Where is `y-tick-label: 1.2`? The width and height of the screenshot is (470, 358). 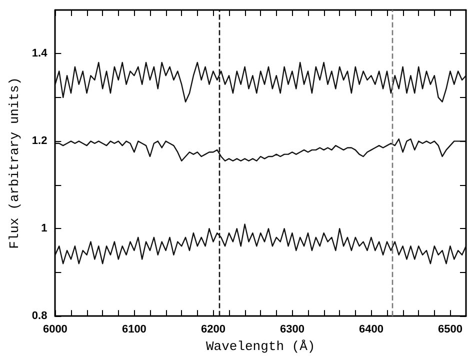 y-tick-label: 1.2 is located at coordinates (40, 141).